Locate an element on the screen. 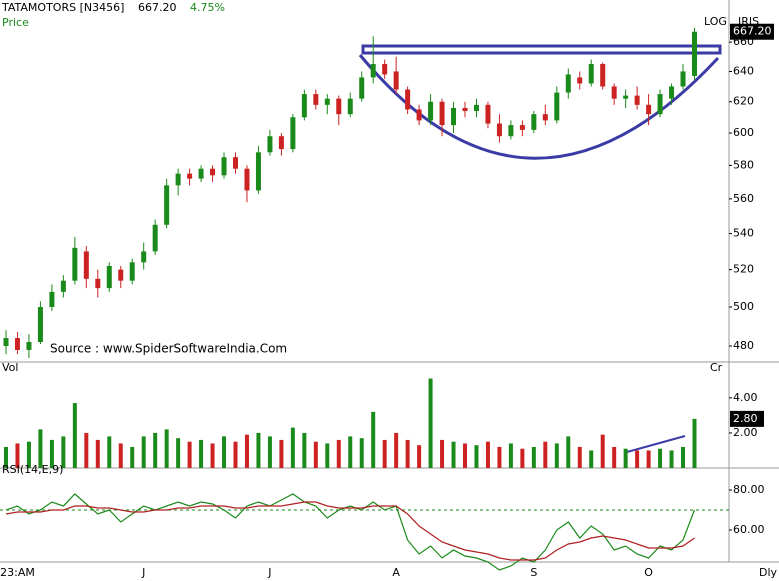  y-tick-label: 560 is located at coordinates (743, 198).